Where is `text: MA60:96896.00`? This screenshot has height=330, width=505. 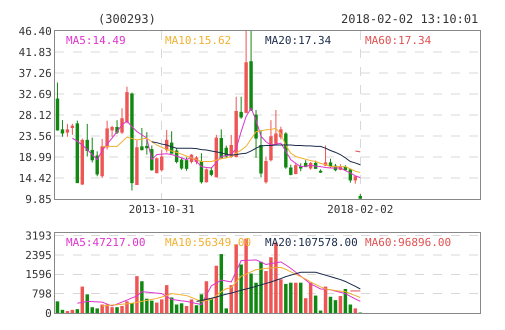
text: MA60:96896.00 is located at coordinates (408, 242).